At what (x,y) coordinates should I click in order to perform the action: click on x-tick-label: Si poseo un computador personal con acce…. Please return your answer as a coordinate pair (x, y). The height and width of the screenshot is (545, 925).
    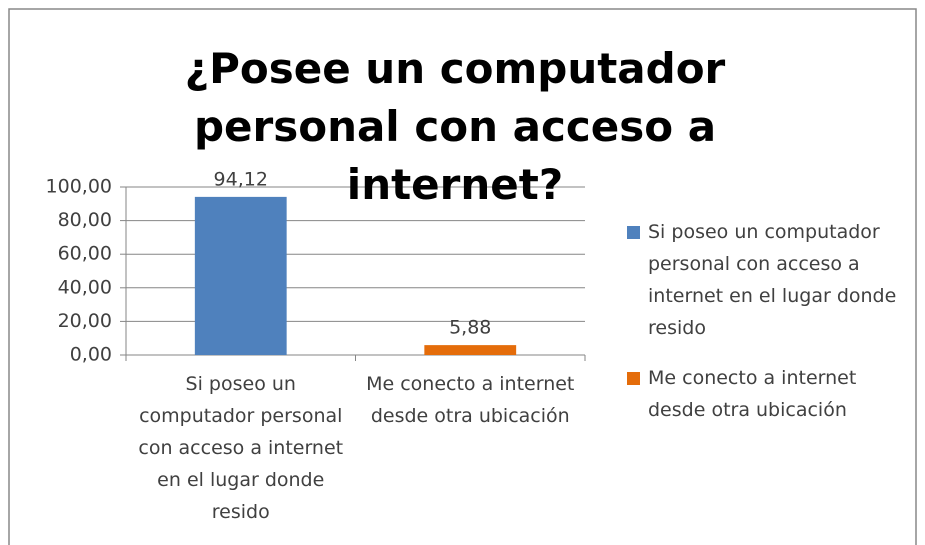
    Looking at the image, I should click on (241, 448).